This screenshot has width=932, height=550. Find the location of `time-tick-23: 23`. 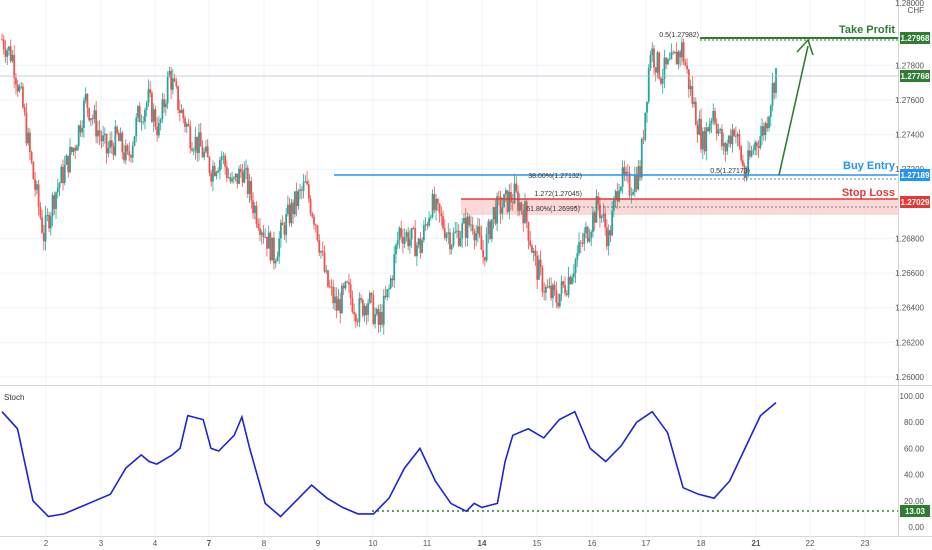

time-tick-23: 23 is located at coordinates (865, 543).